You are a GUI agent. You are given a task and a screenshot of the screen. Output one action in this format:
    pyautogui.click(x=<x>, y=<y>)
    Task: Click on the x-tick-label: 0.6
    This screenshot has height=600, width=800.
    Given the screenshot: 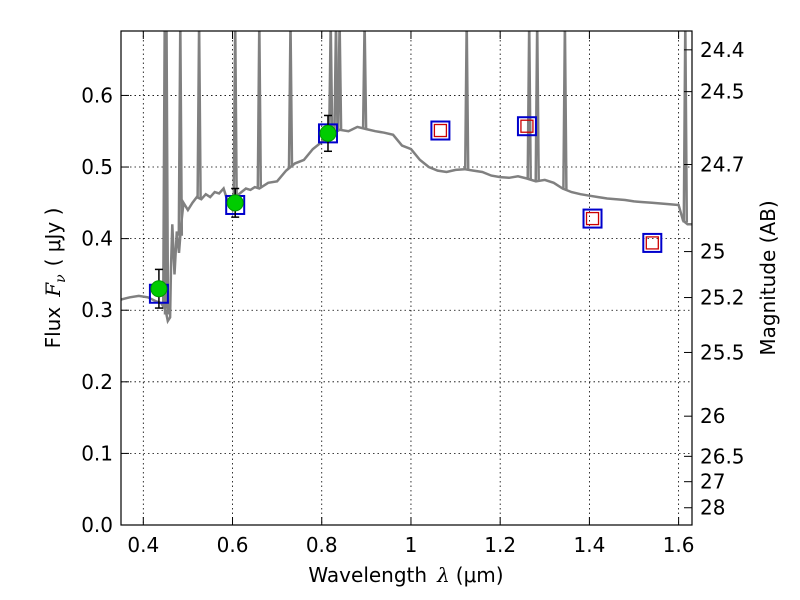 What is the action you would take?
    pyautogui.click(x=233, y=545)
    